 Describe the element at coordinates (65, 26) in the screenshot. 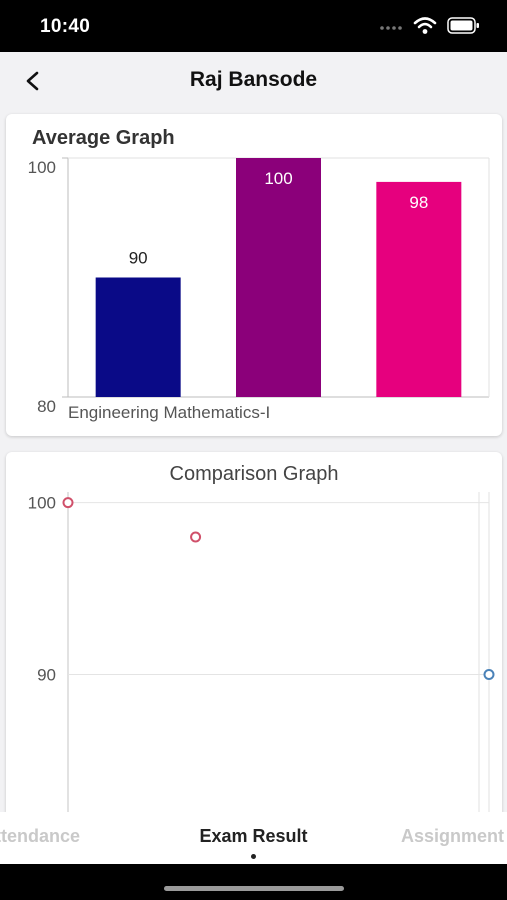

I see `status-time: 10:40` at that location.